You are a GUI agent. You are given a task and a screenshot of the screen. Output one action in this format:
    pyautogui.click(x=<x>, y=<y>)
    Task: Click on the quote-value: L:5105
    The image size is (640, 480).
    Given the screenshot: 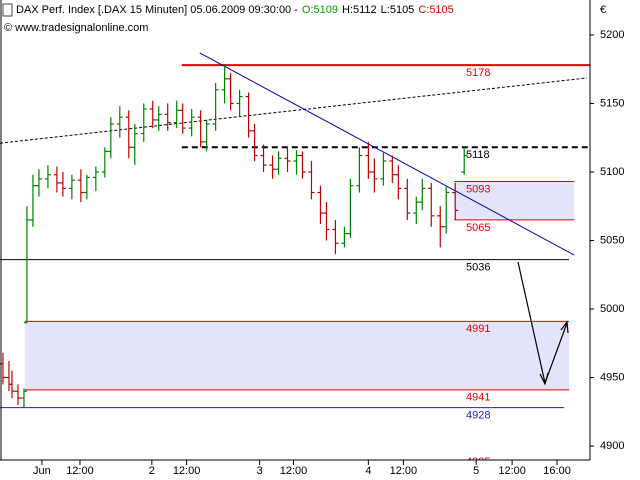 What is the action you would take?
    pyautogui.click(x=398, y=10)
    